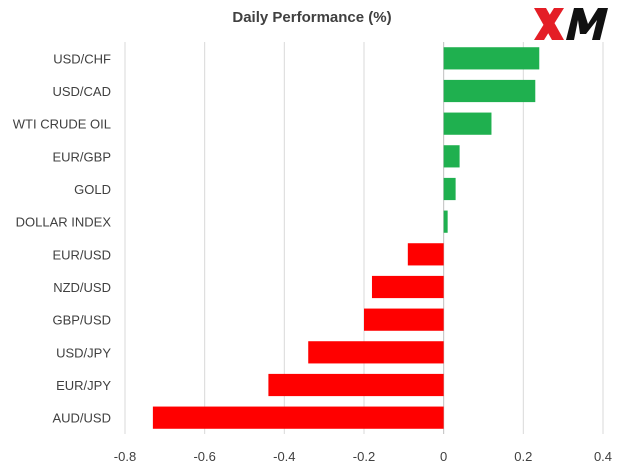  I want to click on x-tick-labels: -0.8 -0.6 -0.4 -0.2 0 0.2 0.4, so click(363, 456).